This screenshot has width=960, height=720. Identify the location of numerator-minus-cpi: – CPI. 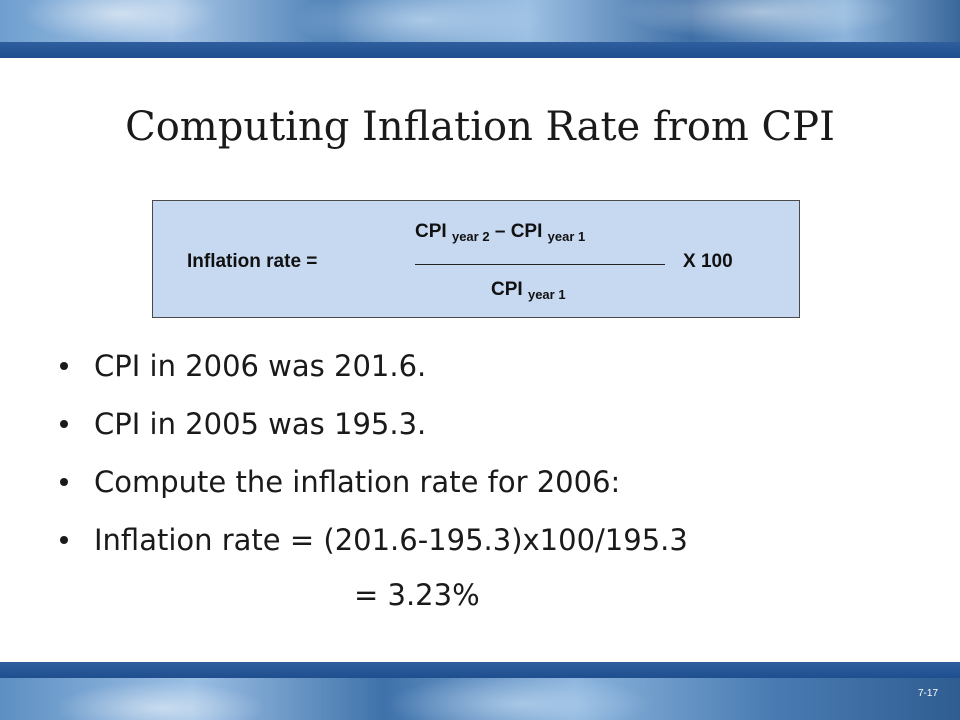
(518, 231).